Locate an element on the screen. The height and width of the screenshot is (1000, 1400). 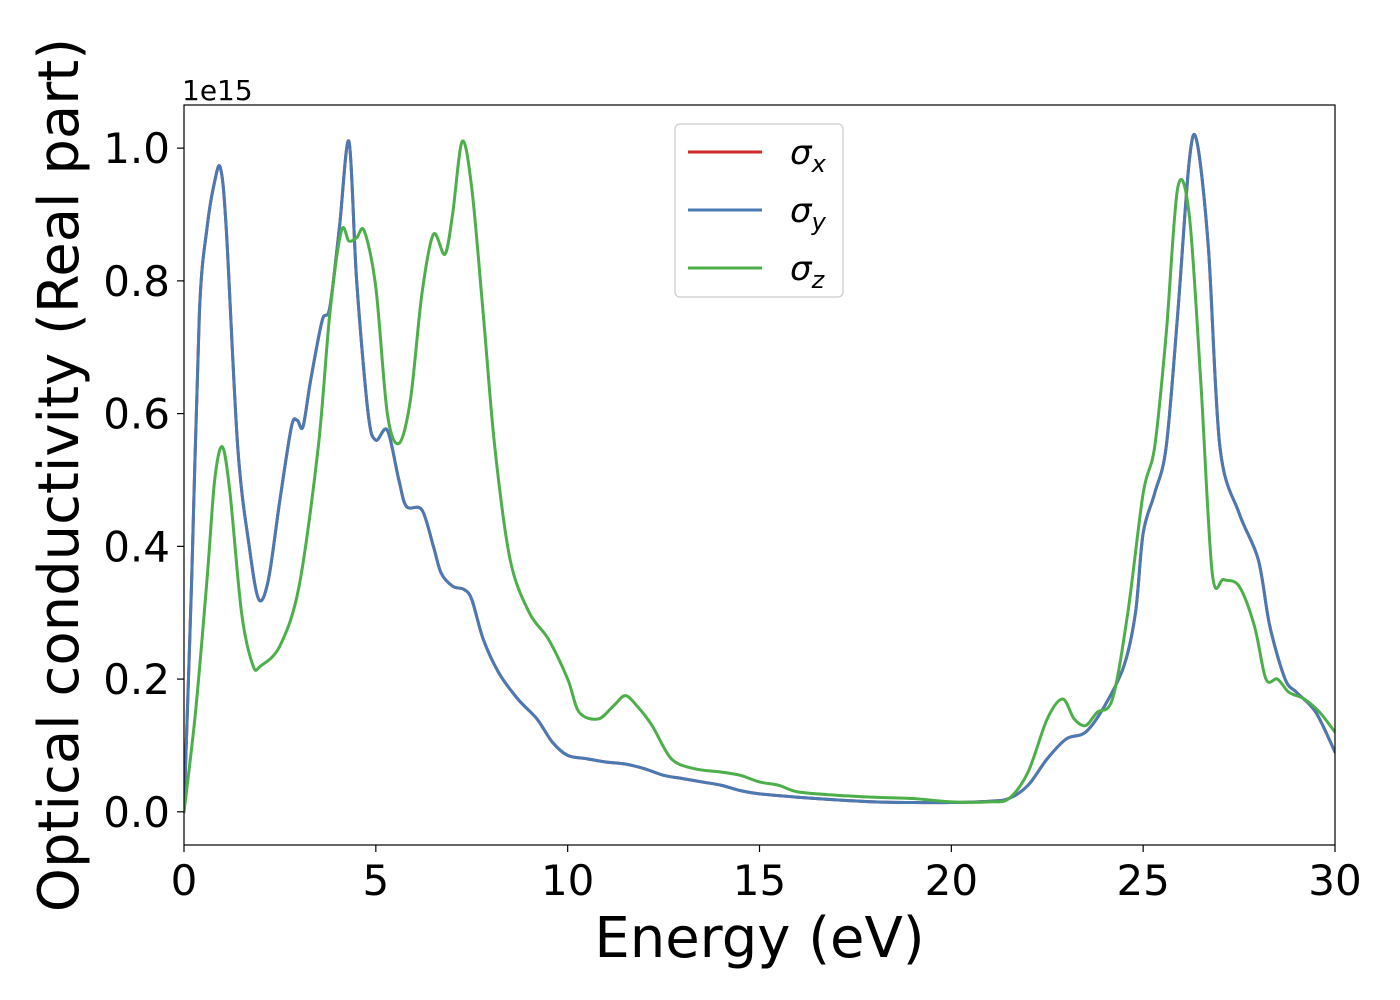
y-tick-label: 0.8 is located at coordinates (136, 281).